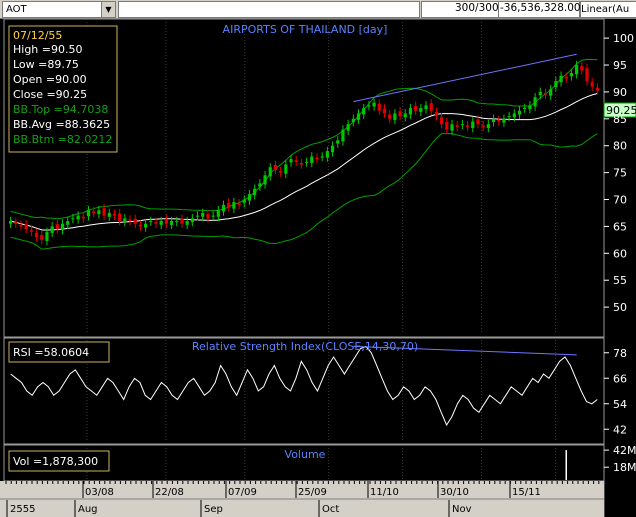 This screenshot has height=517, width=636. What do you see at coordinates (620, 119) in the screenshot?
I see `price-tick-label: 85` at bounding box center [620, 119].